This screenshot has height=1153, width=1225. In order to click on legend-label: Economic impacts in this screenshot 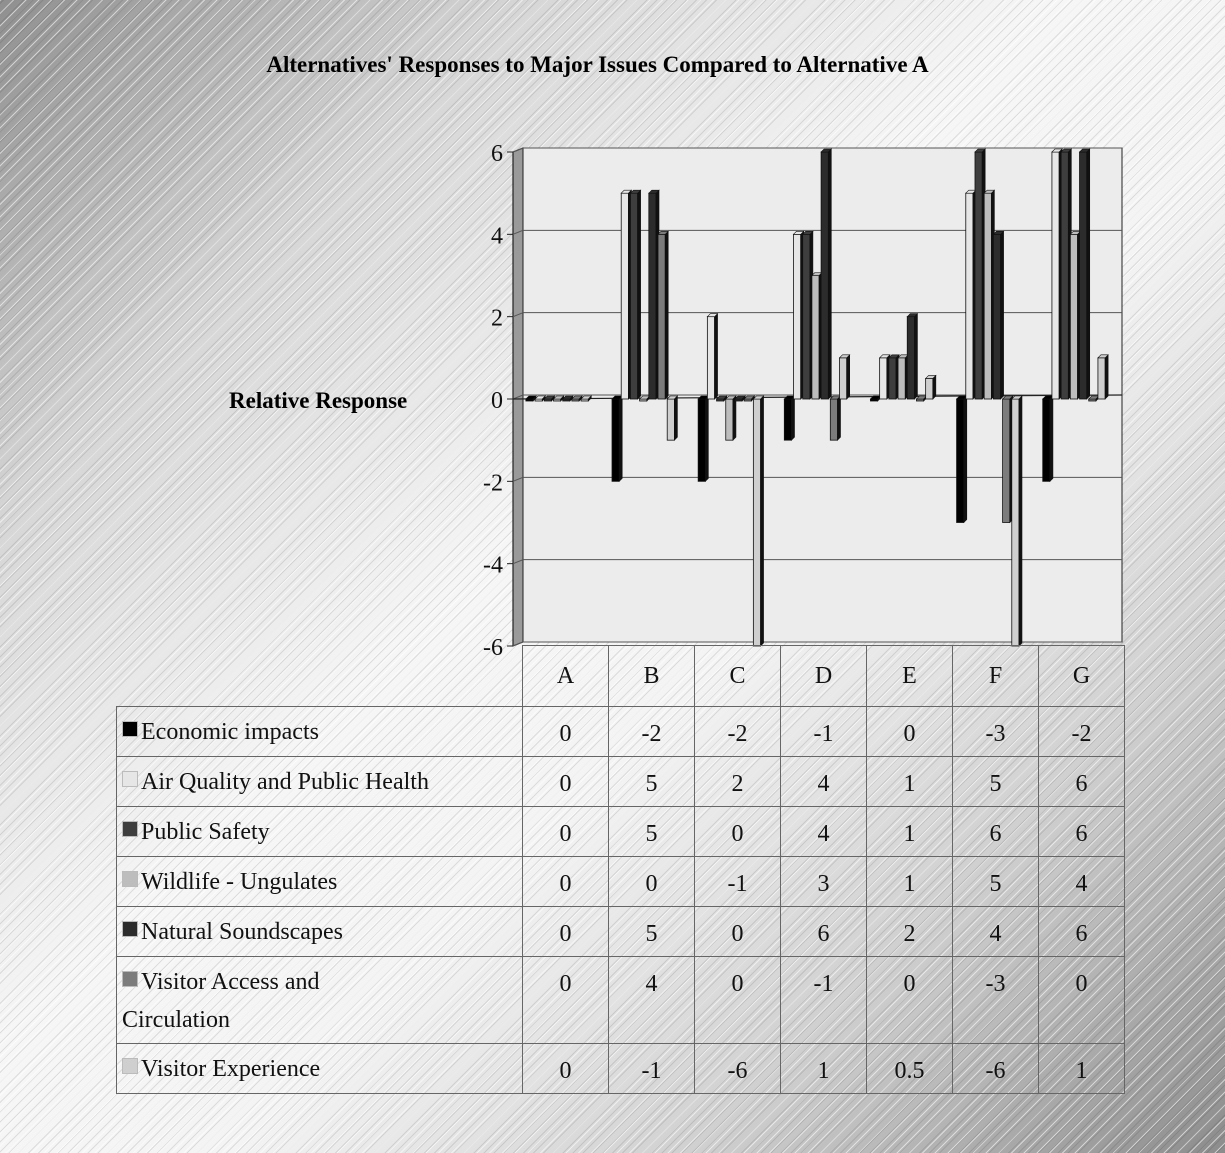, I will do `click(230, 732)`.